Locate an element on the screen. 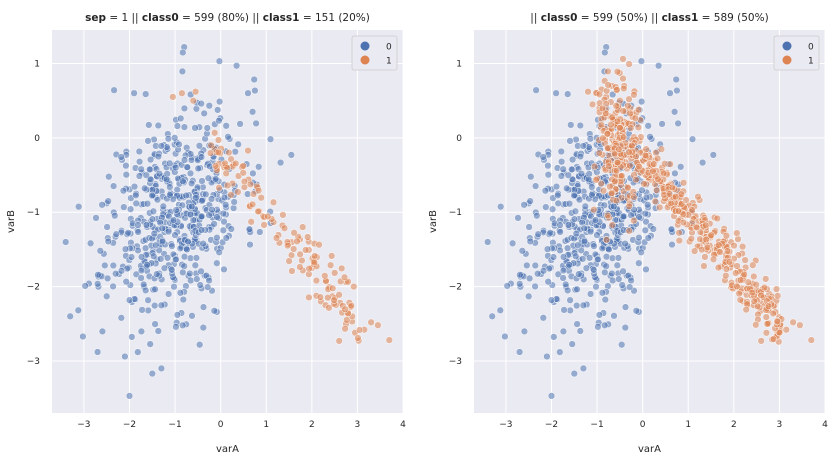 Image resolution: width=838 pixels, height=464 pixels. legend-label-class0: 0 is located at coordinates (811, 48).